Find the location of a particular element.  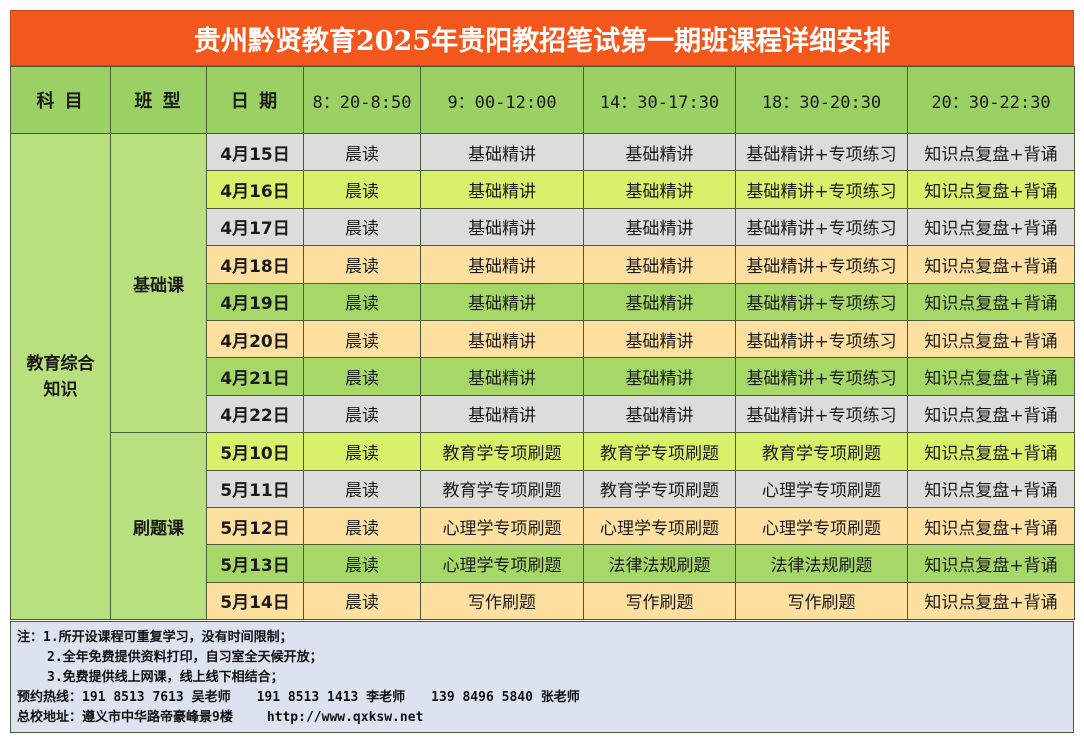

date-cell: 5月13日 is located at coordinates (255, 563).